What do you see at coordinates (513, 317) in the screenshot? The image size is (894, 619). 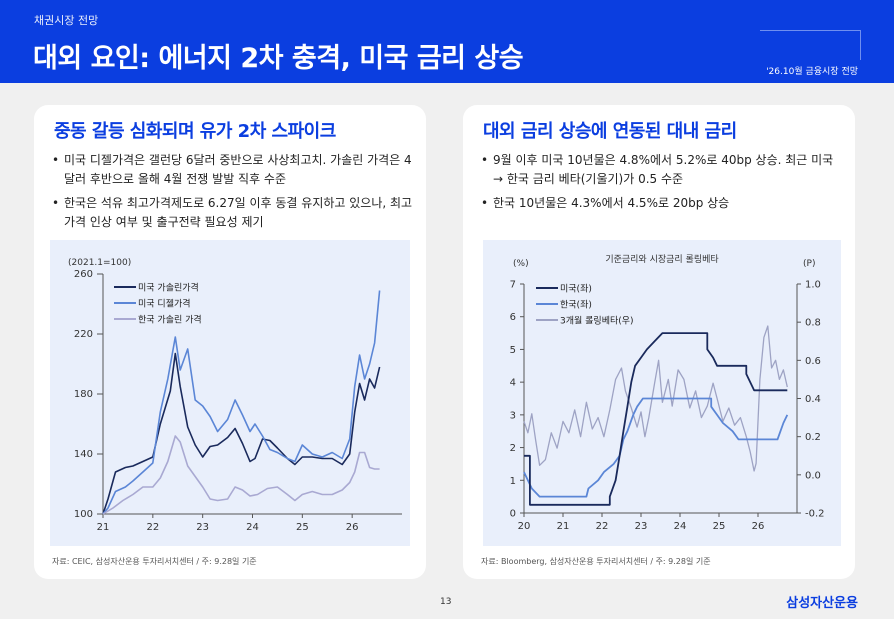 I see `left-tick-label: 6` at bounding box center [513, 317].